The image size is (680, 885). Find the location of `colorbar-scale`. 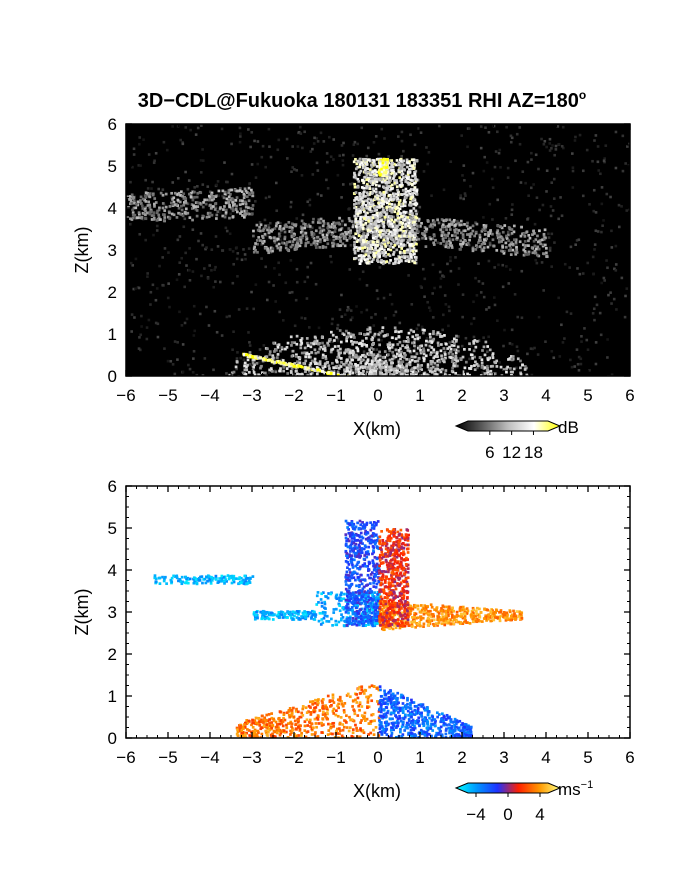

colorbar-scale is located at coordinates (508, 426).